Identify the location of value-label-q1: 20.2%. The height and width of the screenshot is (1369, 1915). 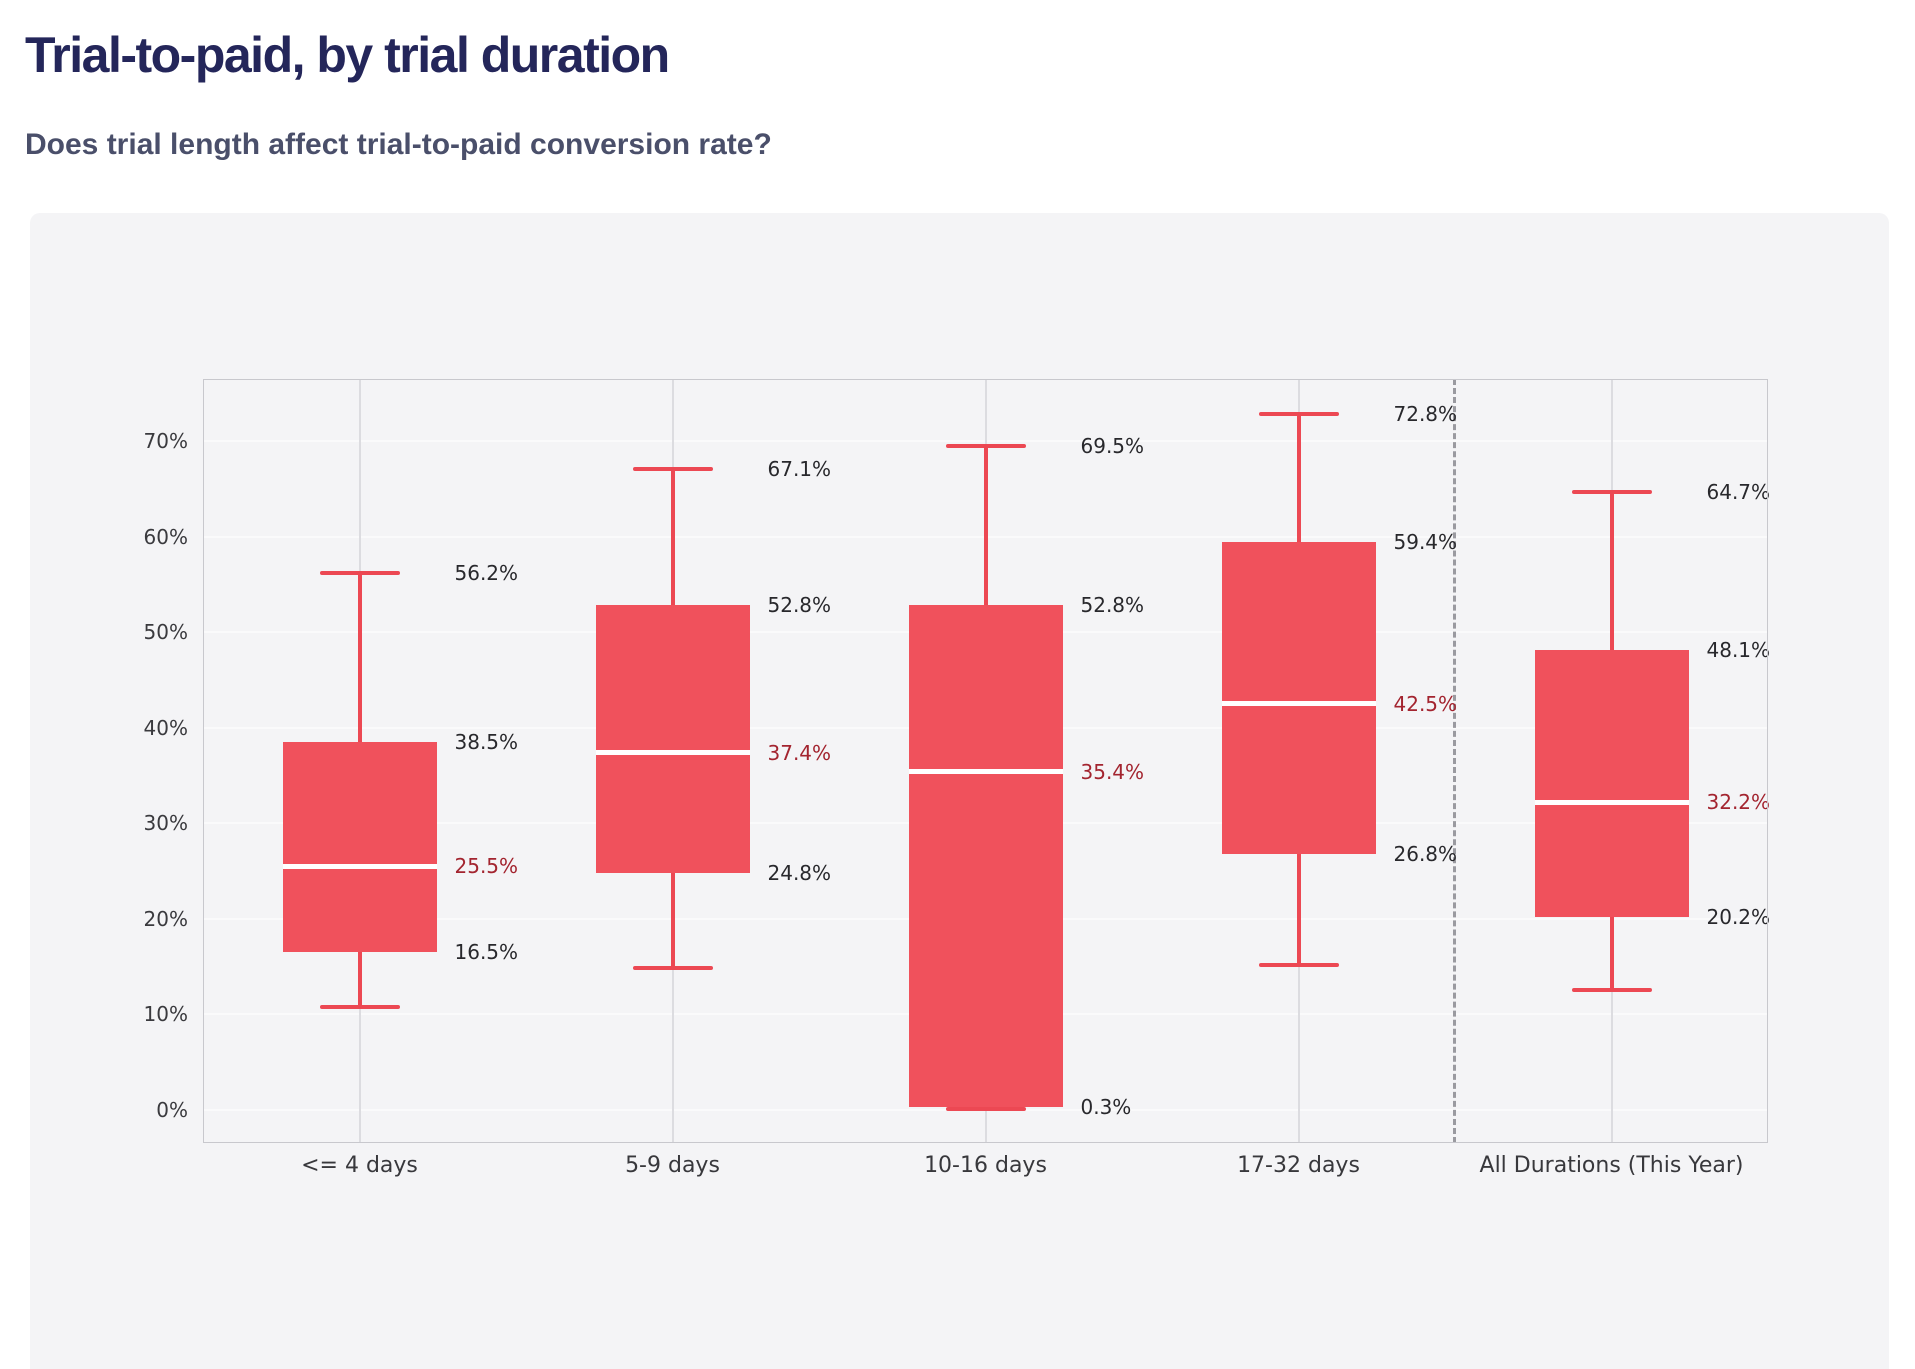
(1738, 916).